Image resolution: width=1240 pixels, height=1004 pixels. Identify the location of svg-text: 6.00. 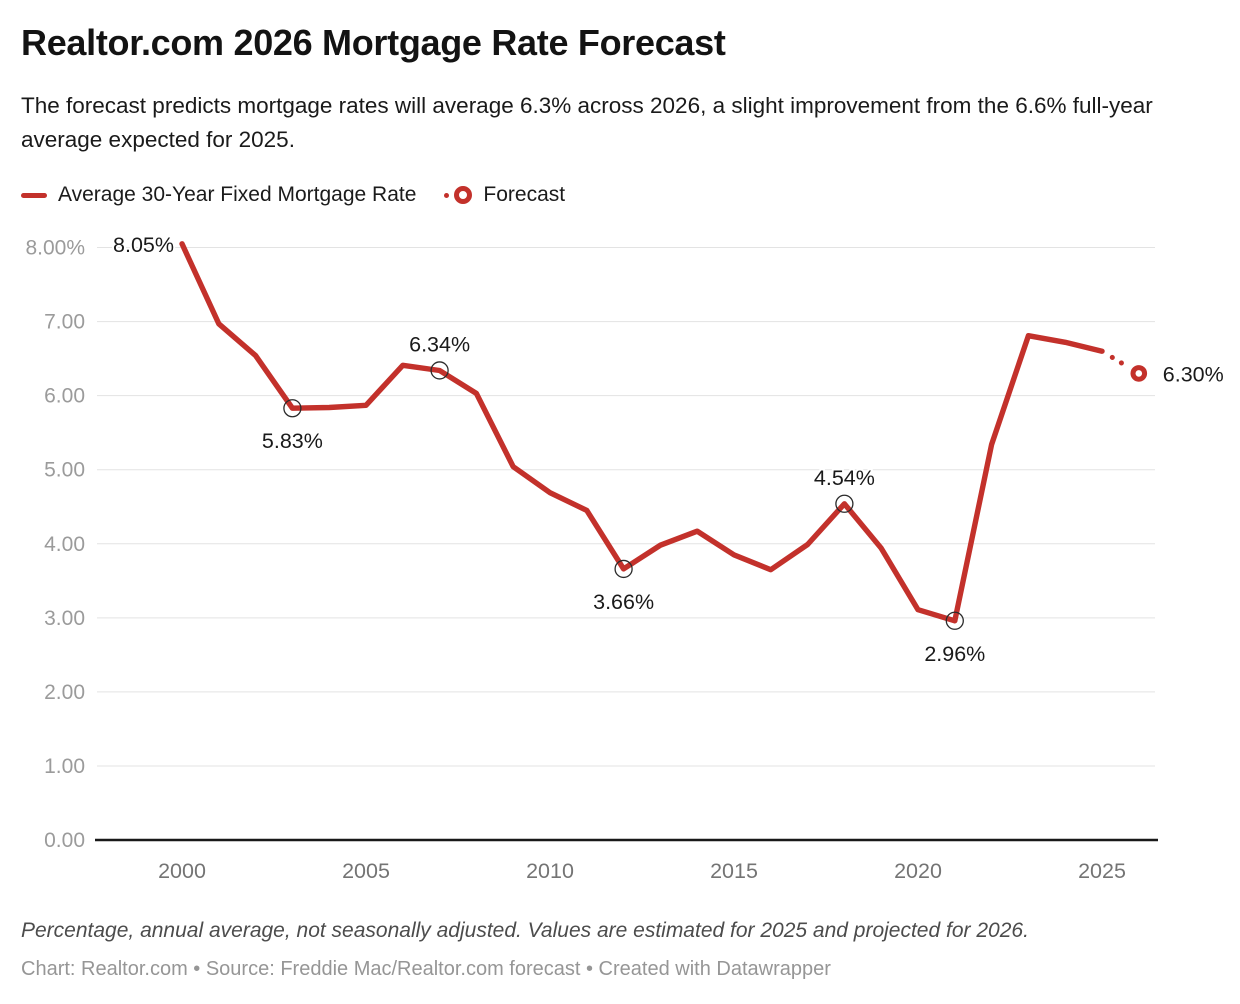
(64, 396).